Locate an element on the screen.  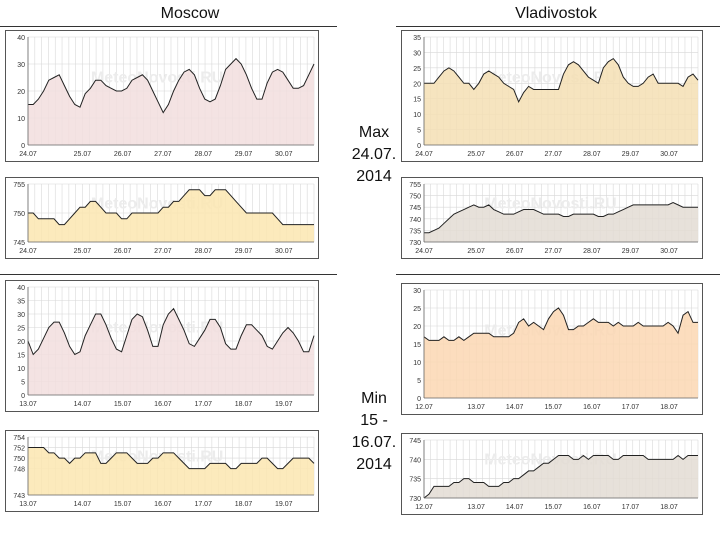
divider-top-right is located at coordinates (558, 26).